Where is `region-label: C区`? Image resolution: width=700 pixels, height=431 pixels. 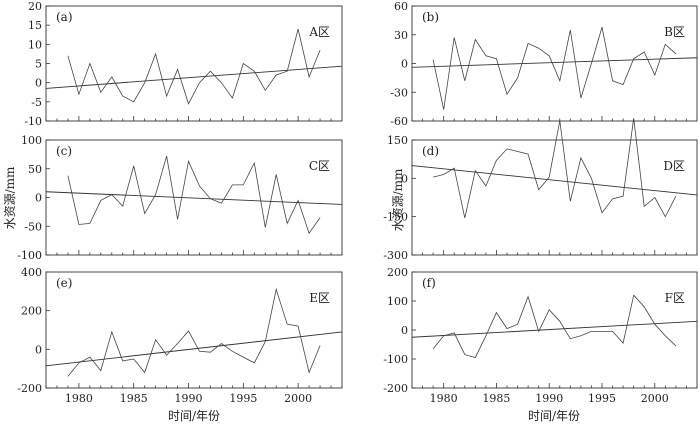
region-label: C区 is located at coordinates (319, 166).